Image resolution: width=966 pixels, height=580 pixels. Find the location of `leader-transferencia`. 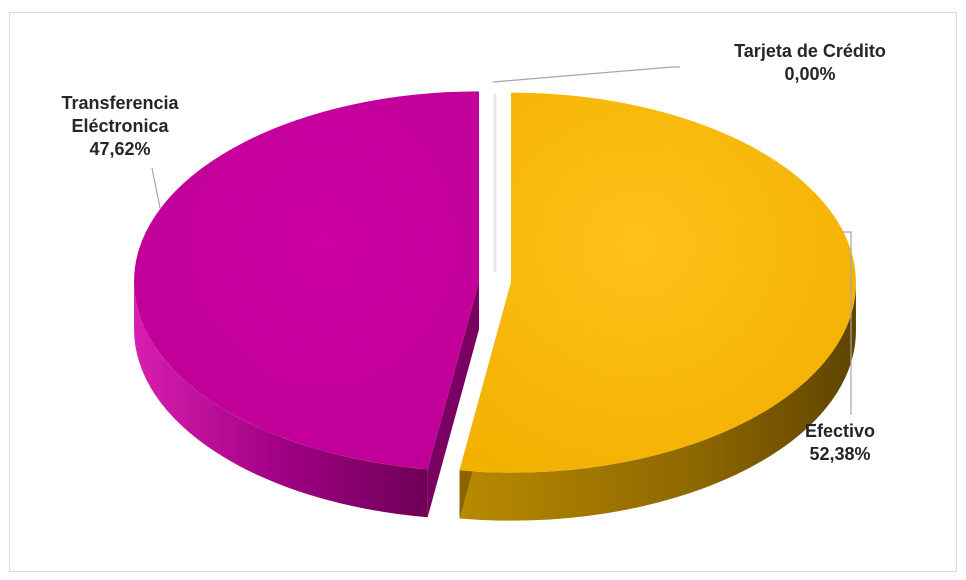

leader-transferencia is located at coordinates (156, 188).